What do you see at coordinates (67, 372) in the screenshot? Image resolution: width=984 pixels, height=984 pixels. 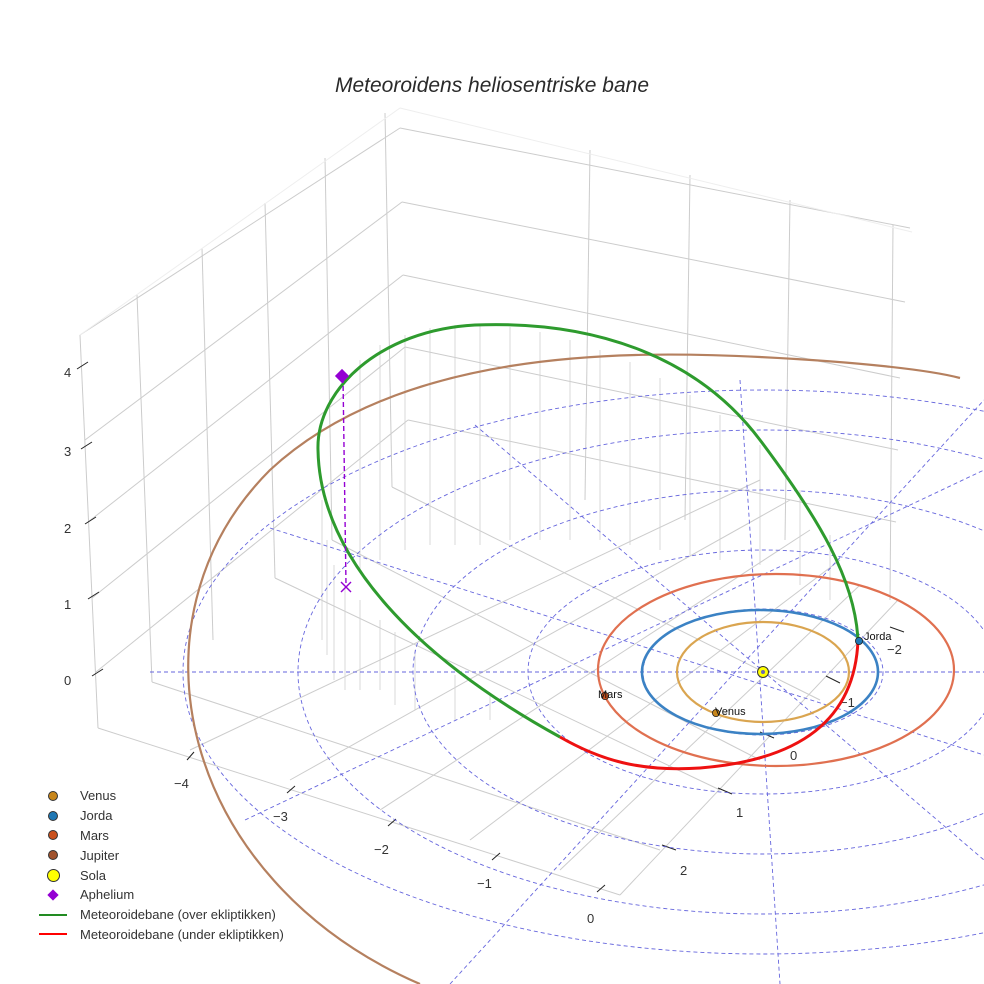 I see `svg-text: 4` at bounding box center [67, 372].